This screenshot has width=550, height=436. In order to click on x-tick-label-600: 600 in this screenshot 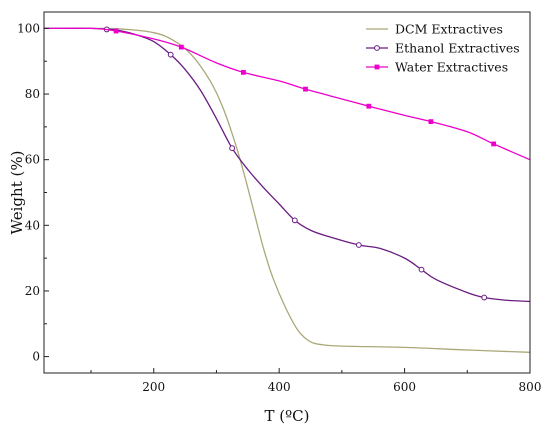, I will do `click(404, 387)`.